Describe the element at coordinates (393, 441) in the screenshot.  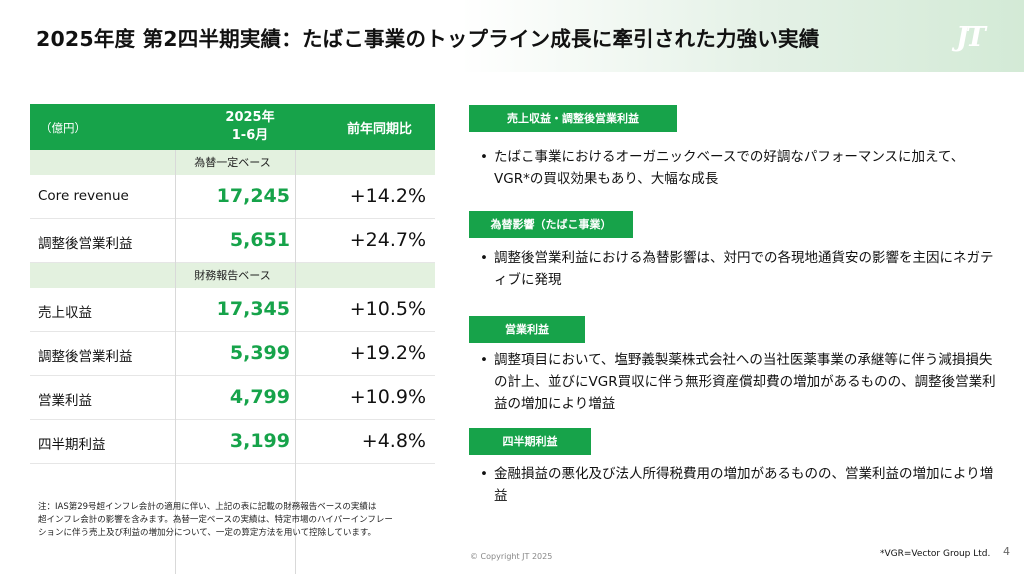
I see `row-change: +4.8%` at that location.